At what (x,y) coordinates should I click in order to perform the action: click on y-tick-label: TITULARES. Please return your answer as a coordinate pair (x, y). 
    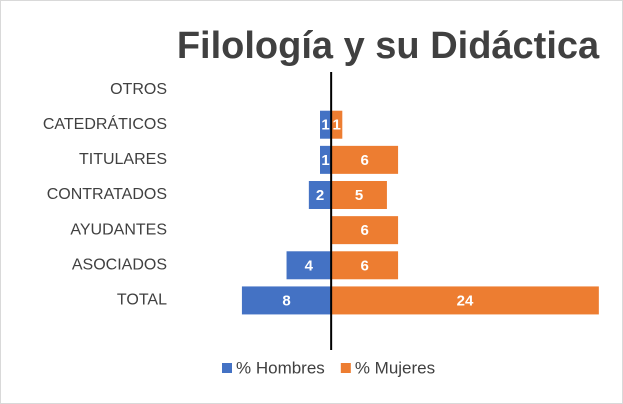
    Looking at the image, I should click on (123, 159).